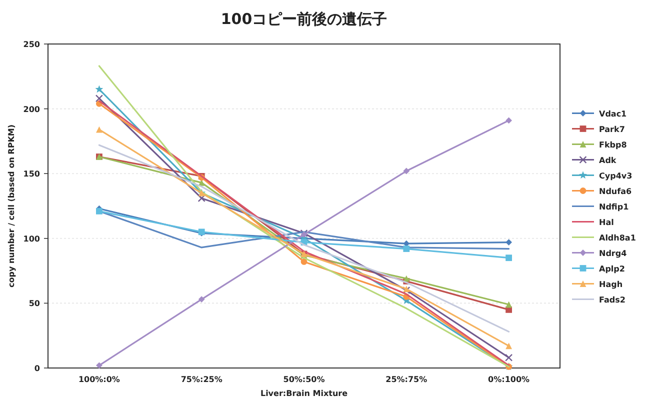 The height and width of the screenshot is (400, 670). Describe the element at coordinates (606, 222) in the screenshot. I see `legend-label: Hal` at that location.